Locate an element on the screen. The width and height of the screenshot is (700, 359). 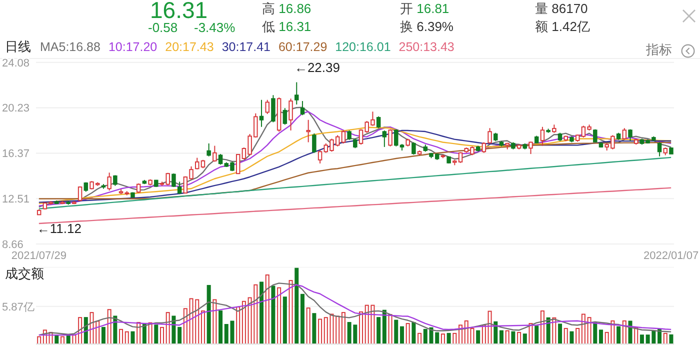
text: 20:17.43 is located at coordinates (189, 47).